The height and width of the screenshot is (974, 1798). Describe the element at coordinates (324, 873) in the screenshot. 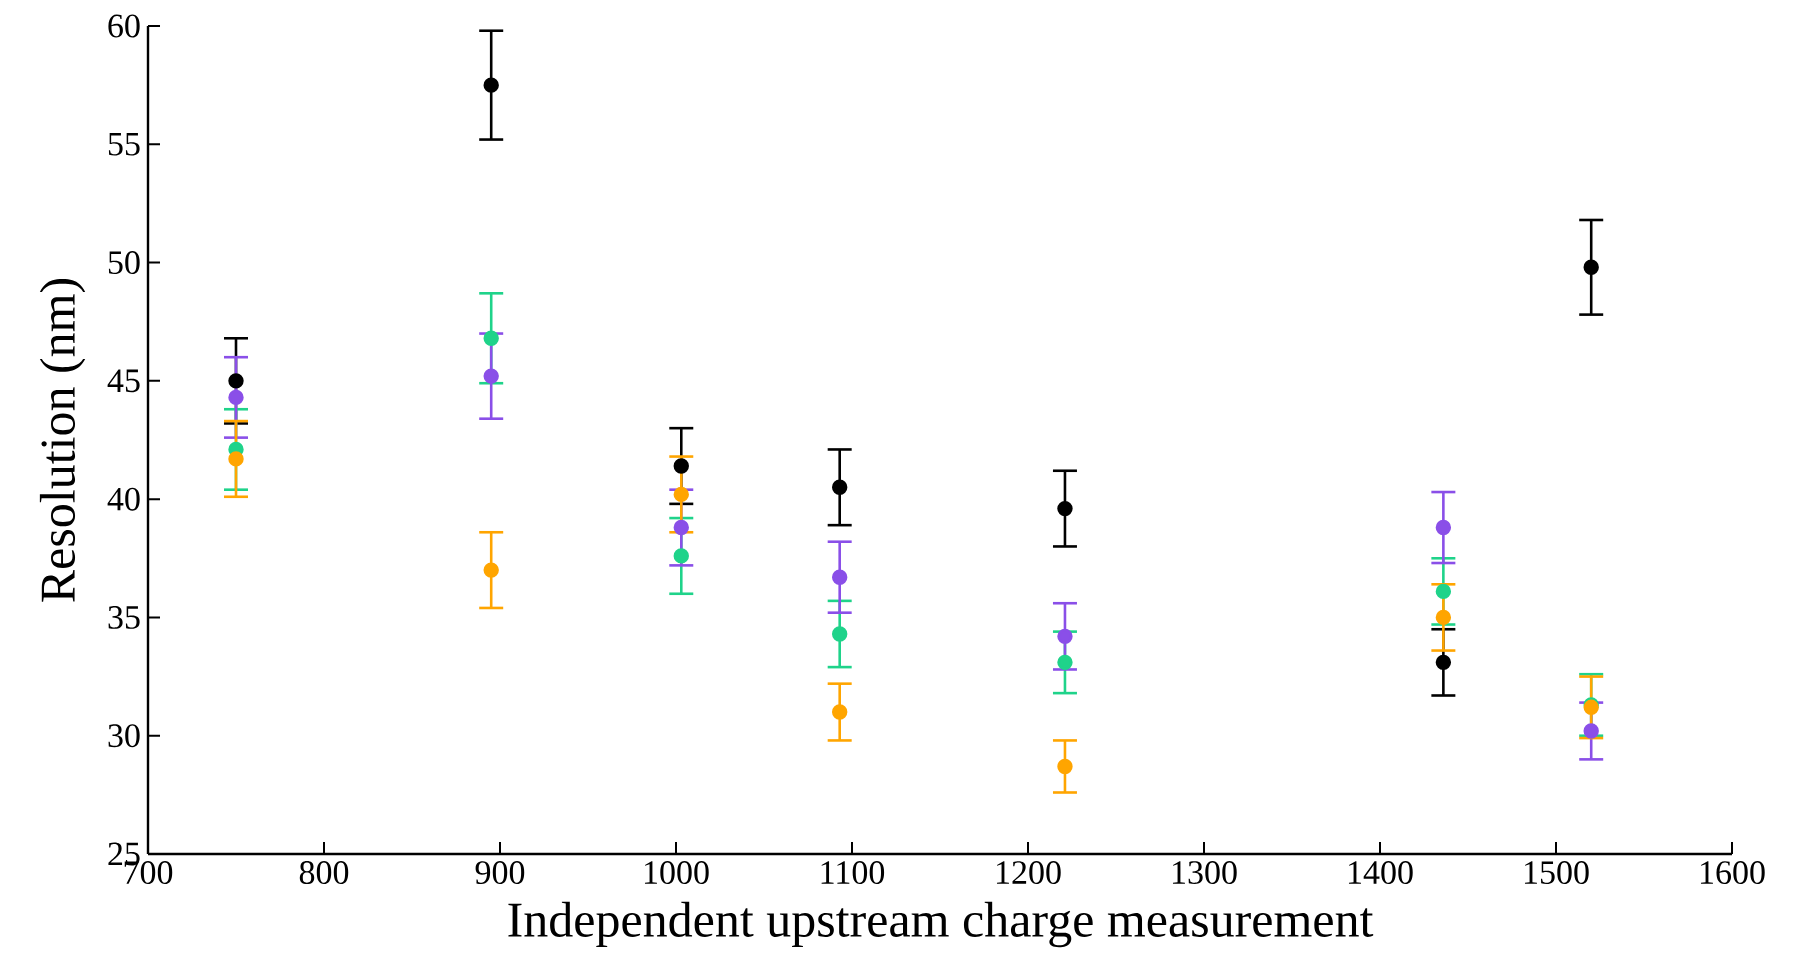

I see `x-tick-label: 800` at that location.